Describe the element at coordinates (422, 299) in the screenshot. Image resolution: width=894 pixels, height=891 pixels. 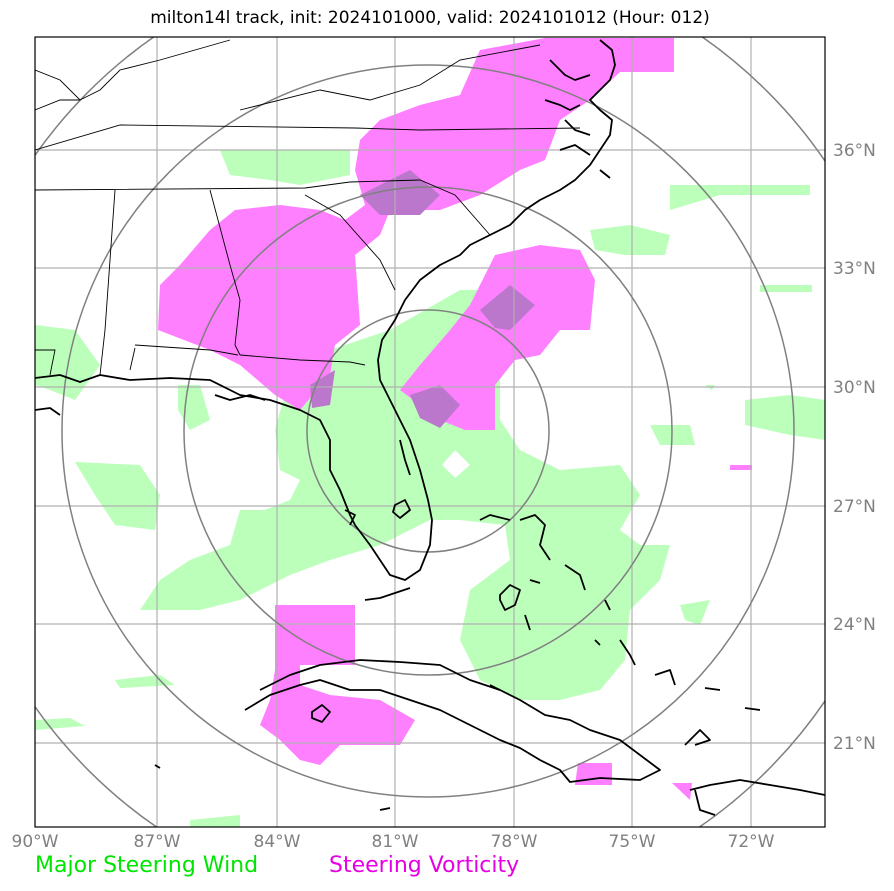
I see `overlap-shading` at that location.